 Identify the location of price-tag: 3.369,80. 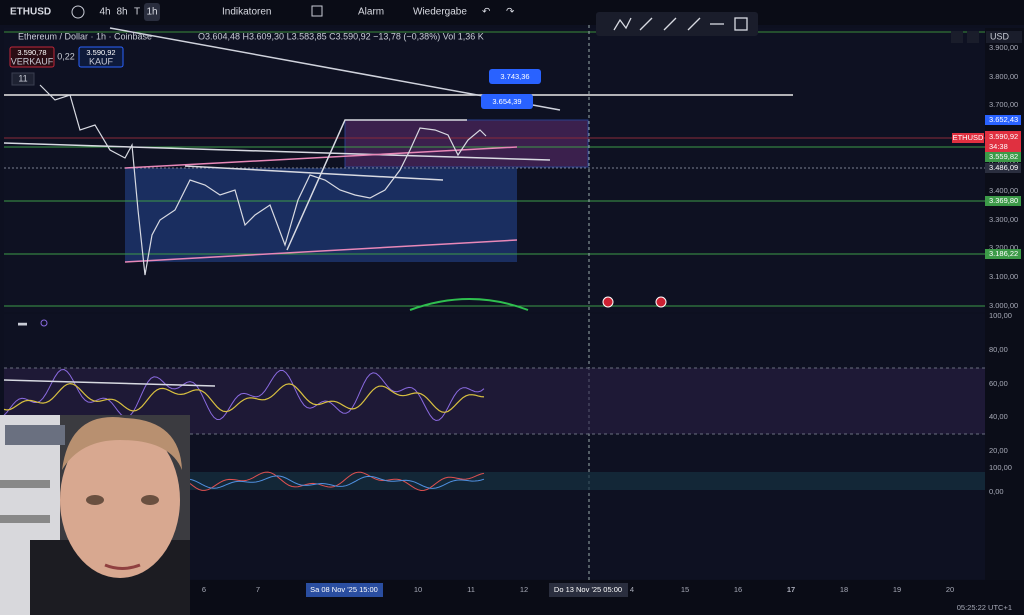
(1003, 200).